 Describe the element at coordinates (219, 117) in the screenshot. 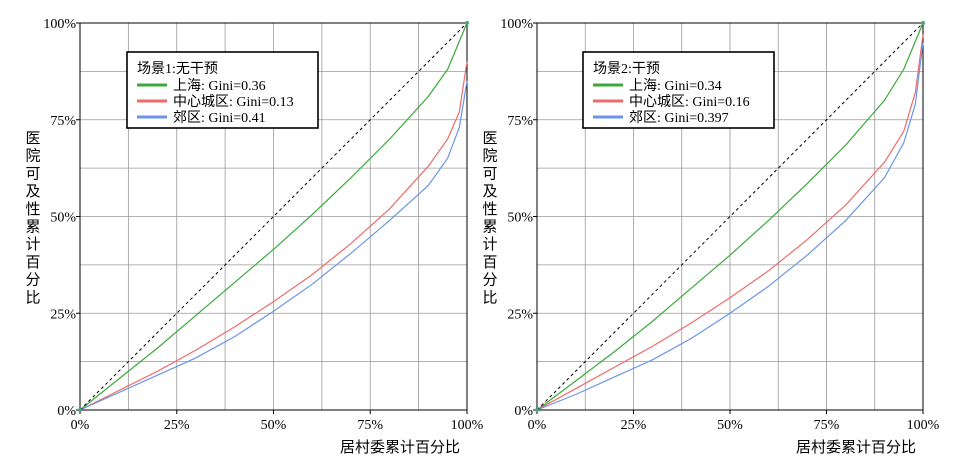

I see `legend-entry: 郊区: Gini=0.41` at that location.